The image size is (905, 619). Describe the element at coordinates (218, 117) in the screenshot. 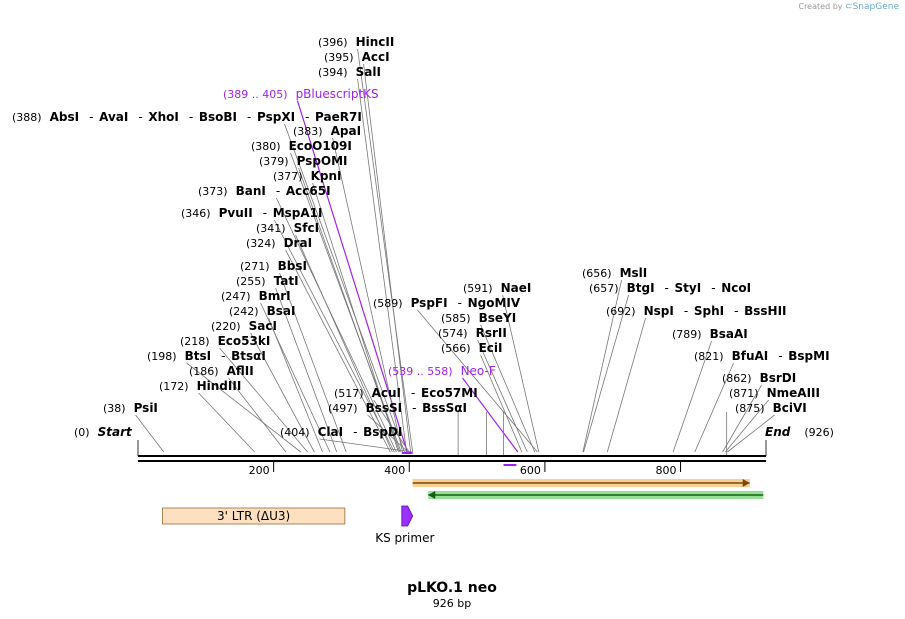

I see `site-name: BsoBI` at that location.